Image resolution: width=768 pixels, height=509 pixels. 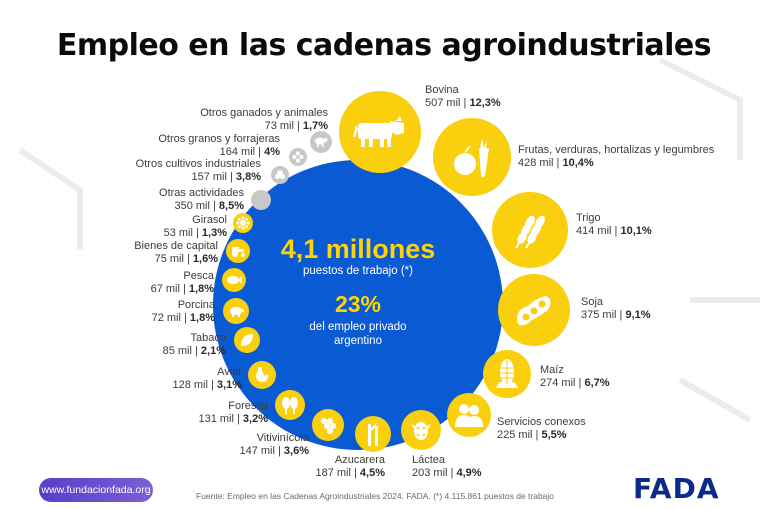 I want to click on label-tabaco-value: 85 mil, so click(x=177, y=351).